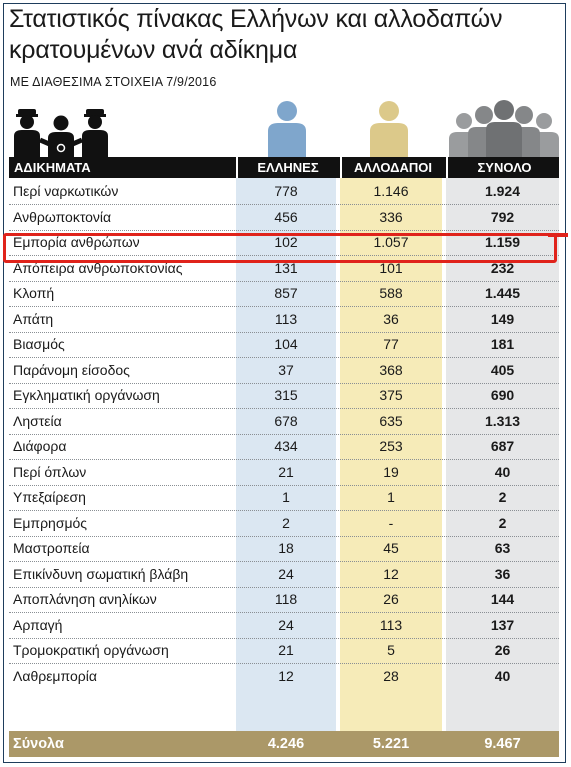 The image size is (571, 767). I want to click on table-header, so click(284, 167).